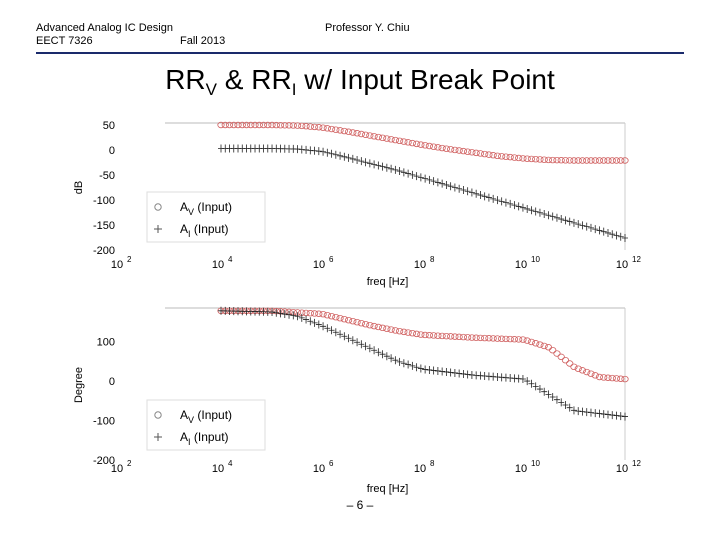 Image resolution: width=720 pixels, height=540 pixels. I want to click on x-tick-label-1-3-exp: 8, so click(432, 259).